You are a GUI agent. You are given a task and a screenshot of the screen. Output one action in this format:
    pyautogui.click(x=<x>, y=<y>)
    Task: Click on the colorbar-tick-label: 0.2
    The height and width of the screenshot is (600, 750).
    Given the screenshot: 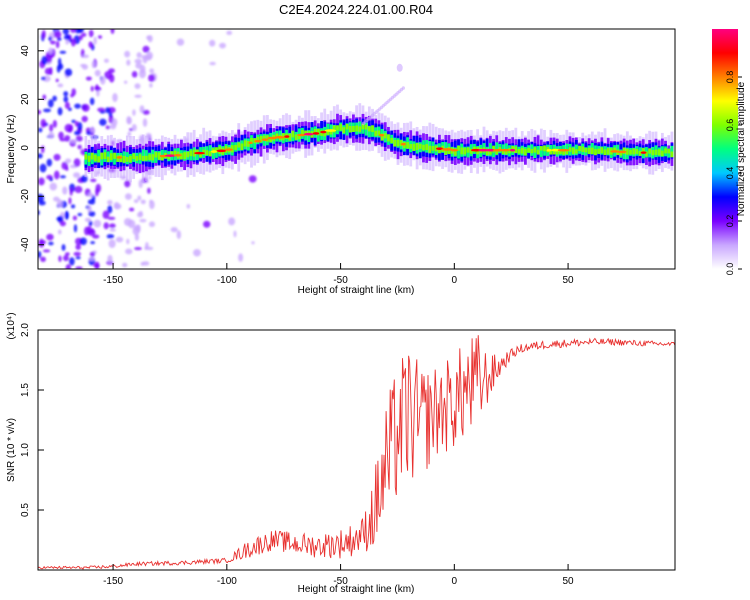 What is the action you would take?
    pyautogui.click(x=730, y=221)
    